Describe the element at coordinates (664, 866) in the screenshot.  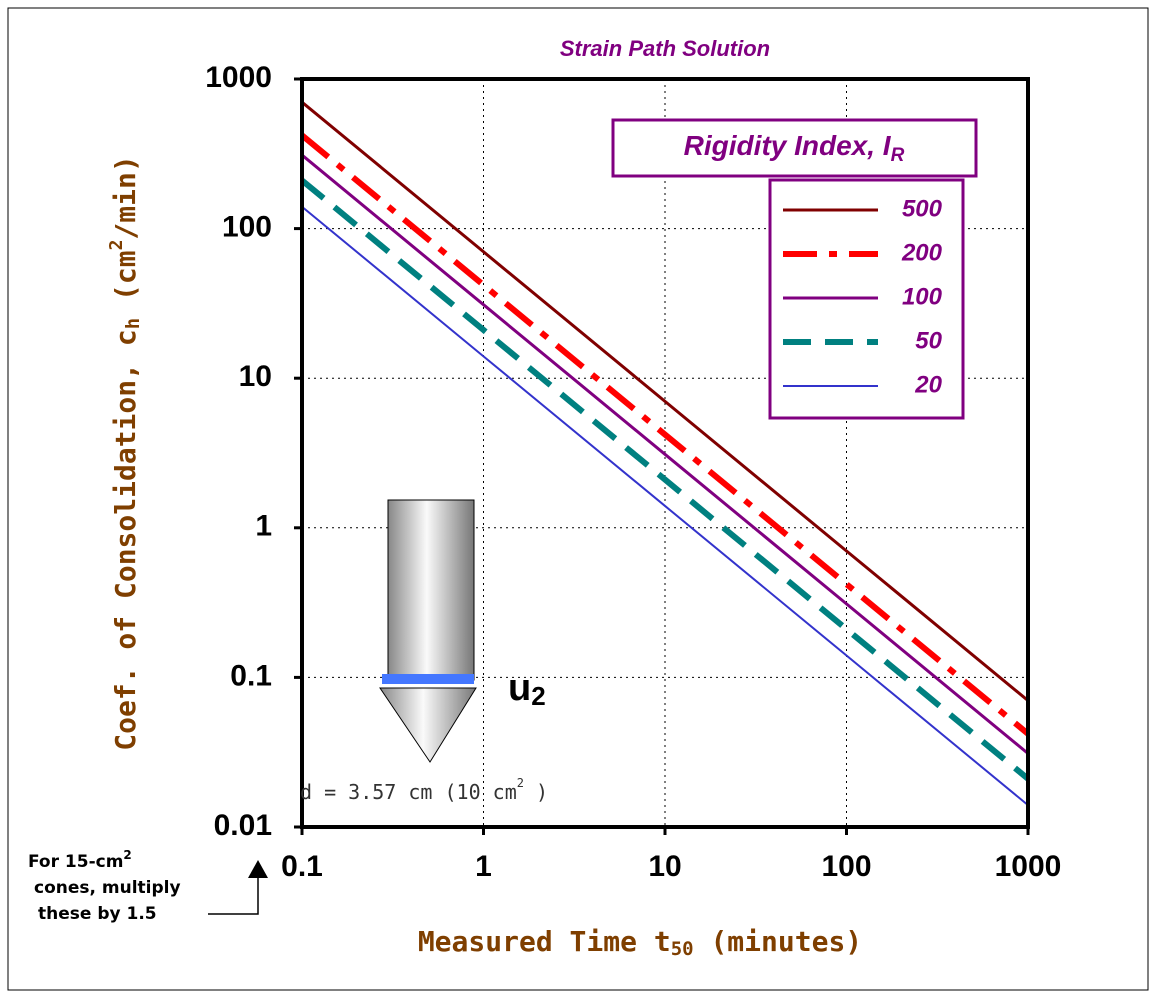
I see `x-tick-label: 10` at that location.